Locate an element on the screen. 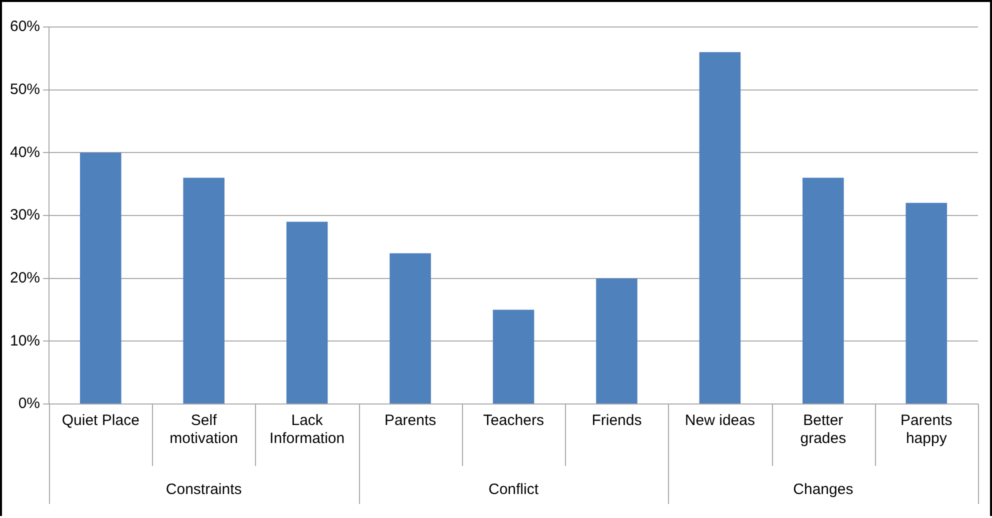  x-tick-label: New ideas is located at coordinates (719, 421).